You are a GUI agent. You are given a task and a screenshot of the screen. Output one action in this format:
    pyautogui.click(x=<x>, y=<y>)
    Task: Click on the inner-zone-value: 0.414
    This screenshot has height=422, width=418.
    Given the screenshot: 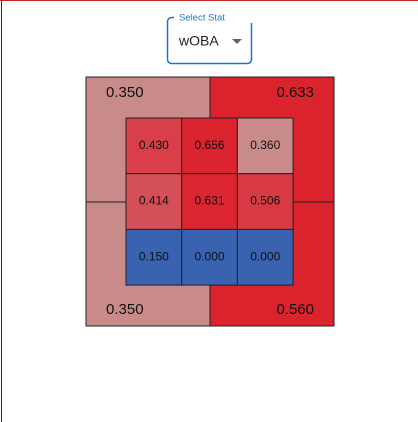 What is the action you would take?
    pyautogui.click(x=154, y=201)
    